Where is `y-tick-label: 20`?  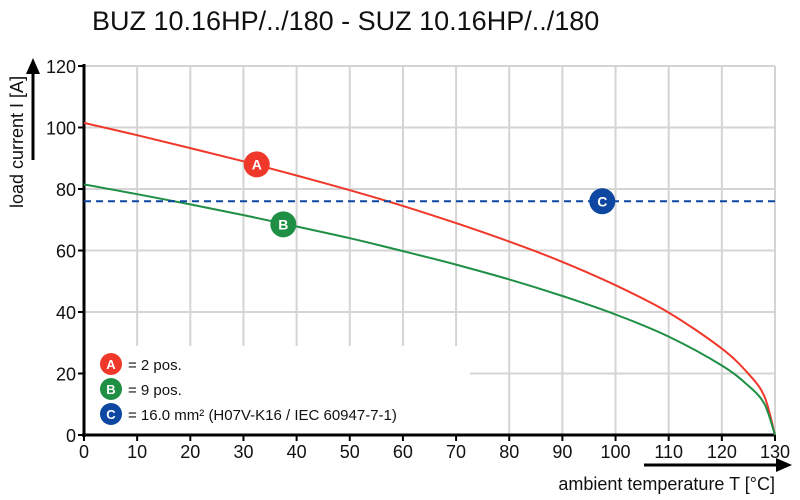 y-tick-label: 20 is located at coordinates (66, 375).